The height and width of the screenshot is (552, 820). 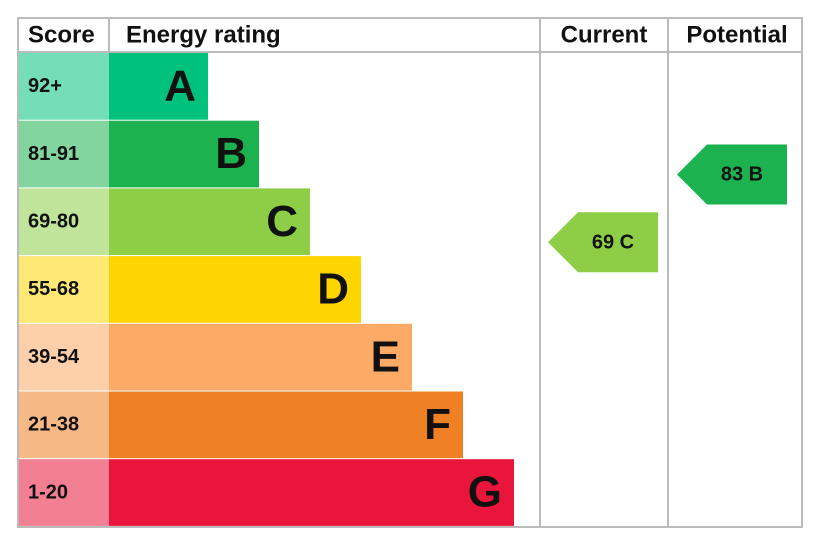 I want to click on header-rating: Energy rating, so click(x=203, y=34).